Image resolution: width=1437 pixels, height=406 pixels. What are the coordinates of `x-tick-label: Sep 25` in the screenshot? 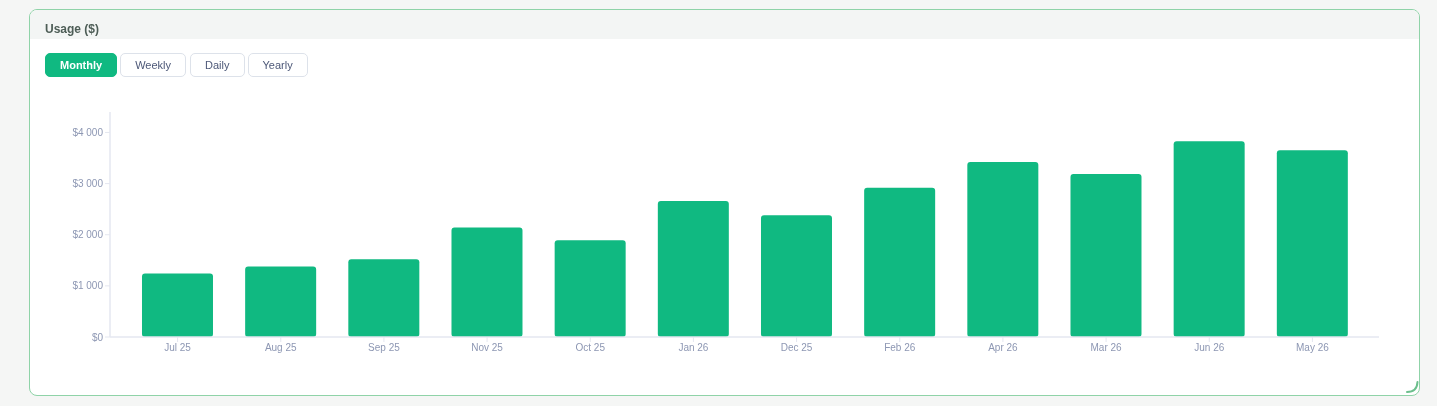 It's located at (384, 348).